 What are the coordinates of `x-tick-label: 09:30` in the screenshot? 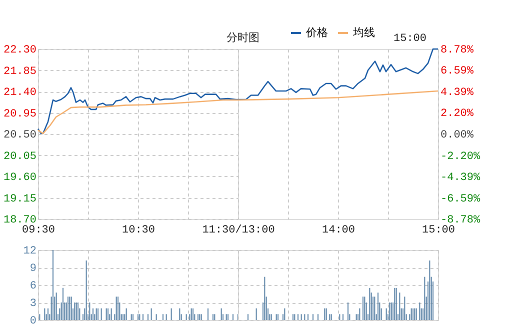 It's located at (39, 230).